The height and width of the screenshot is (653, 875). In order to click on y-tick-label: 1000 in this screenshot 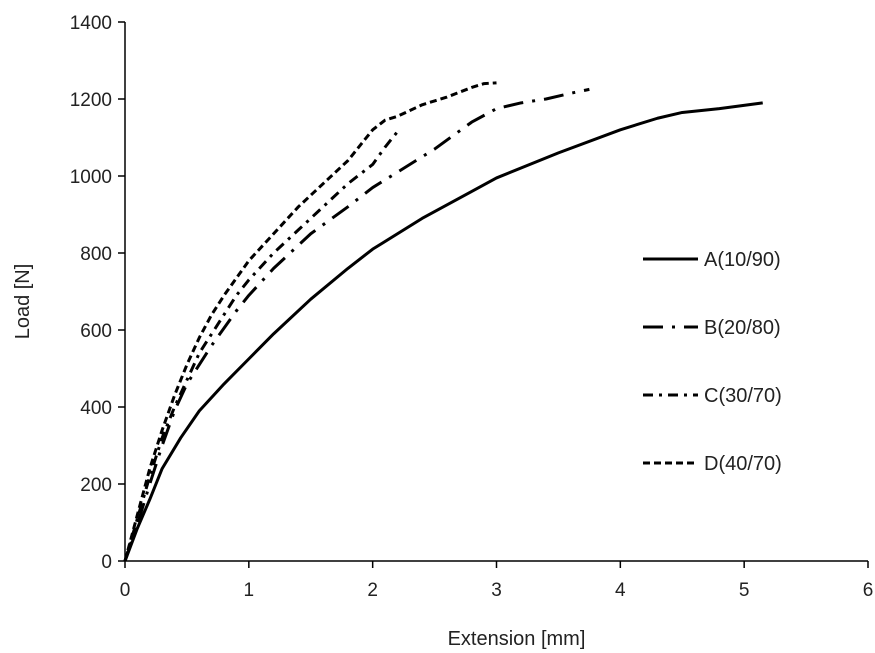, I will do `click(91, 177)`.